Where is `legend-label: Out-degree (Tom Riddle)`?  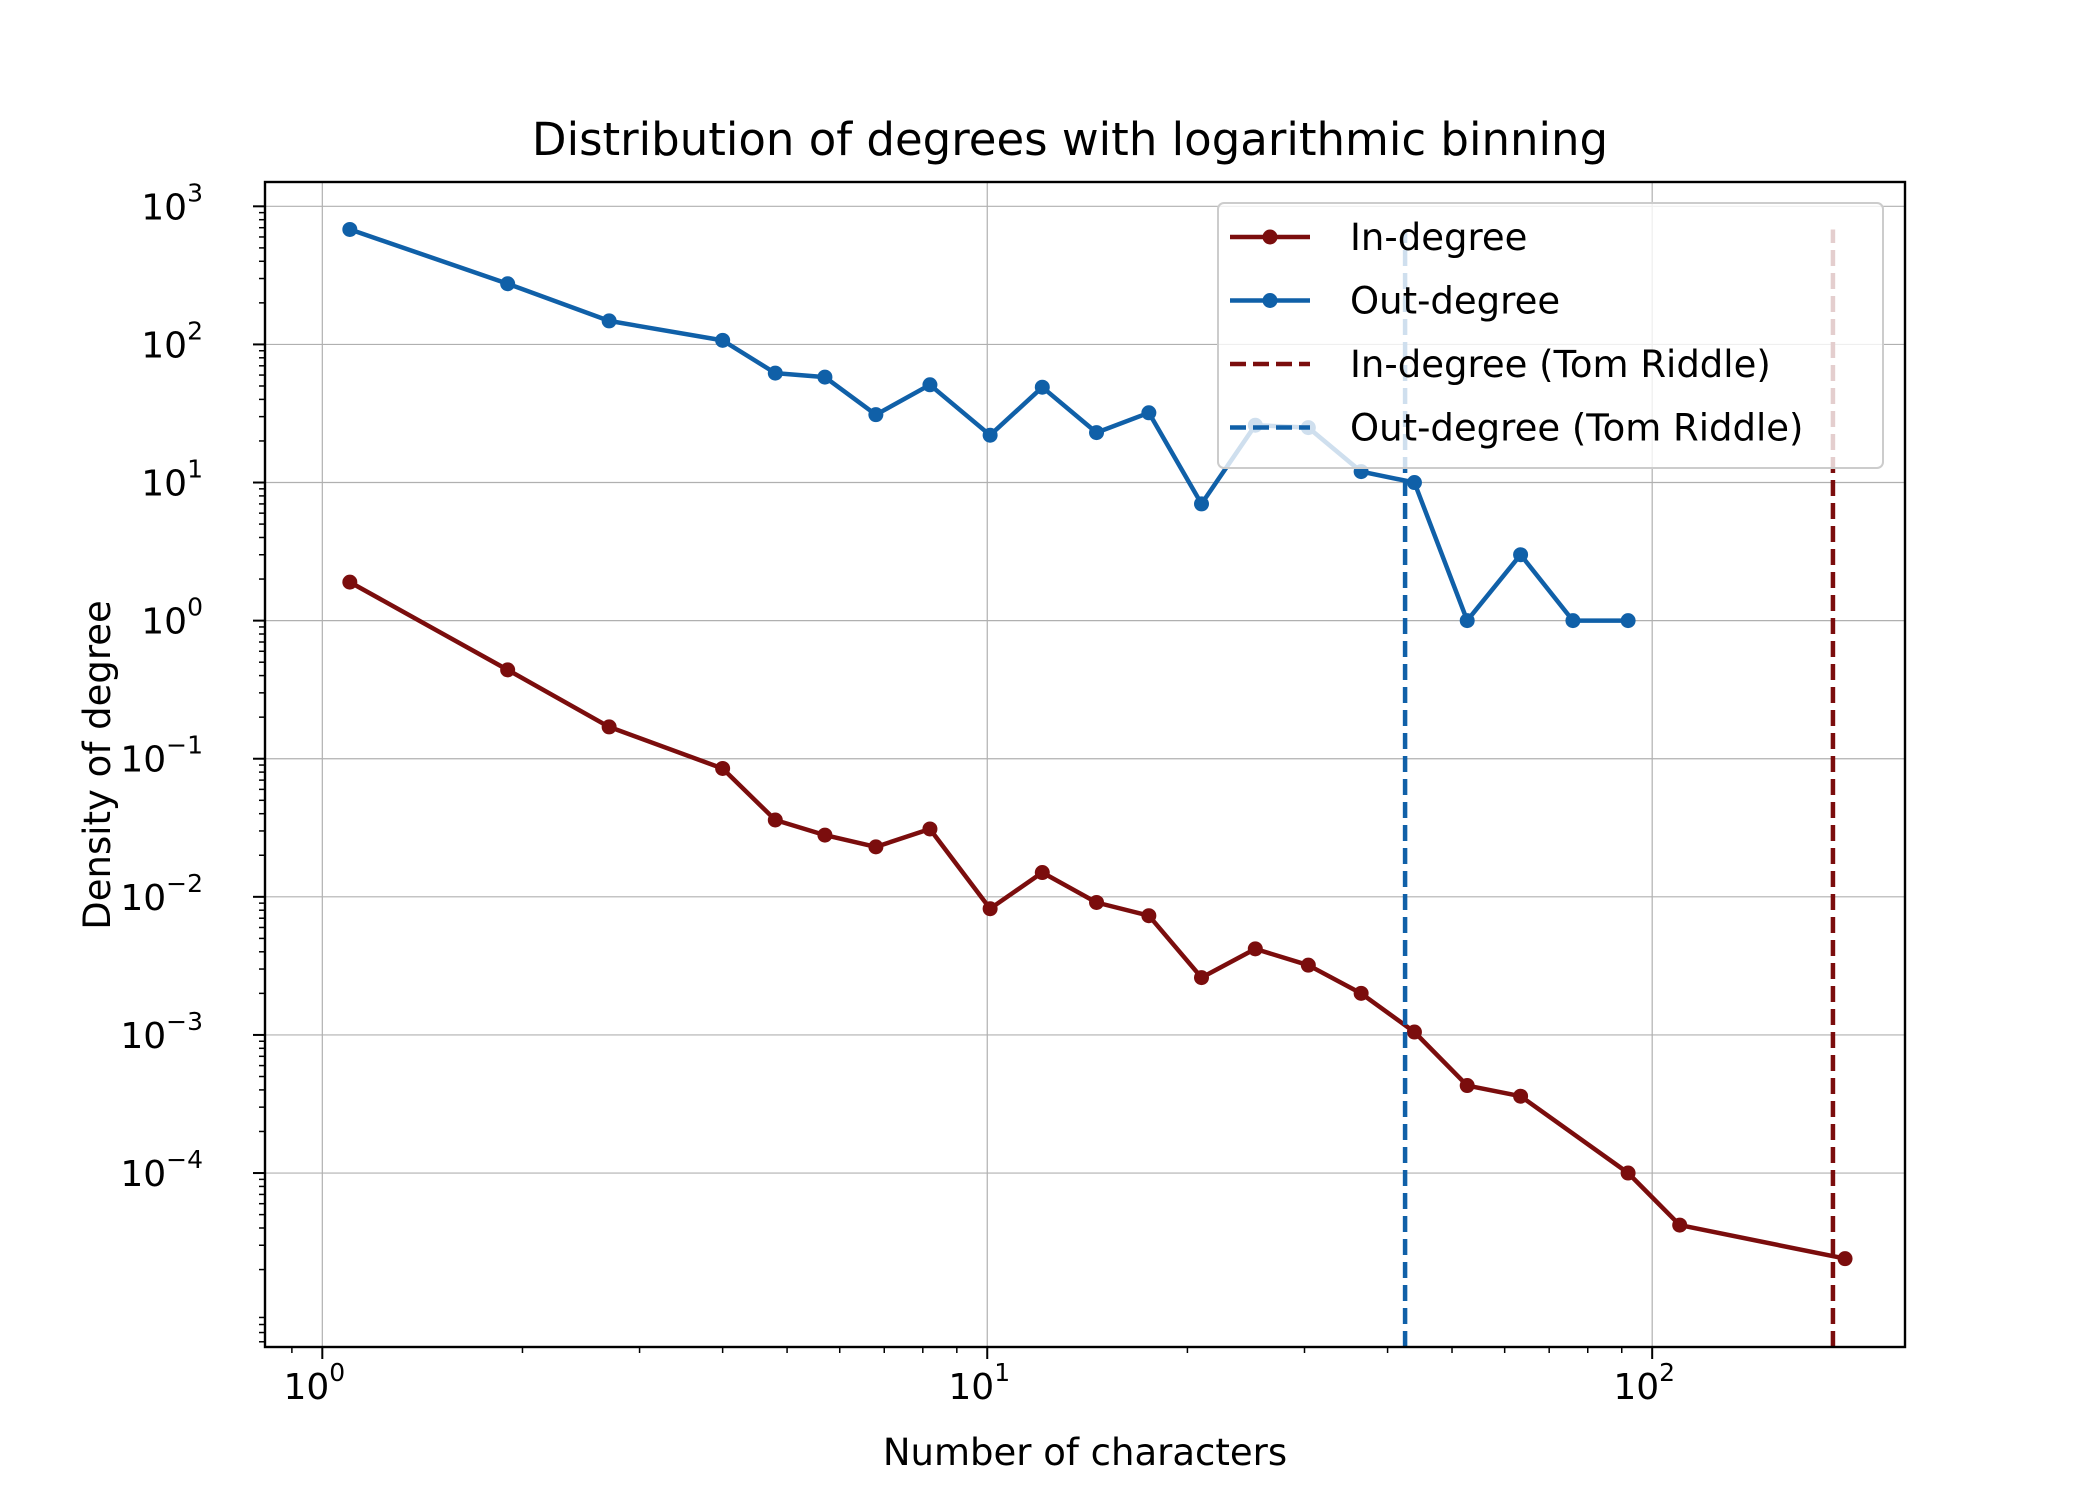 legend-label: Out-degree (Tom Riddle) is located at coordinates (1577, 428).